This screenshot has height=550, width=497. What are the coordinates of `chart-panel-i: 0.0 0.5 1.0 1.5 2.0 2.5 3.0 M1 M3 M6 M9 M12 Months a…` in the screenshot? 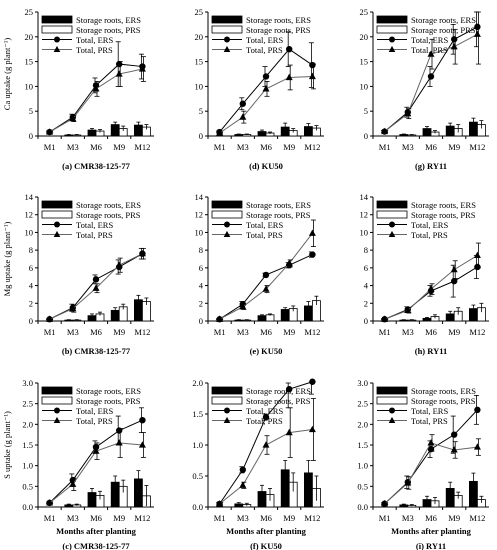 It's located at (423, 464).